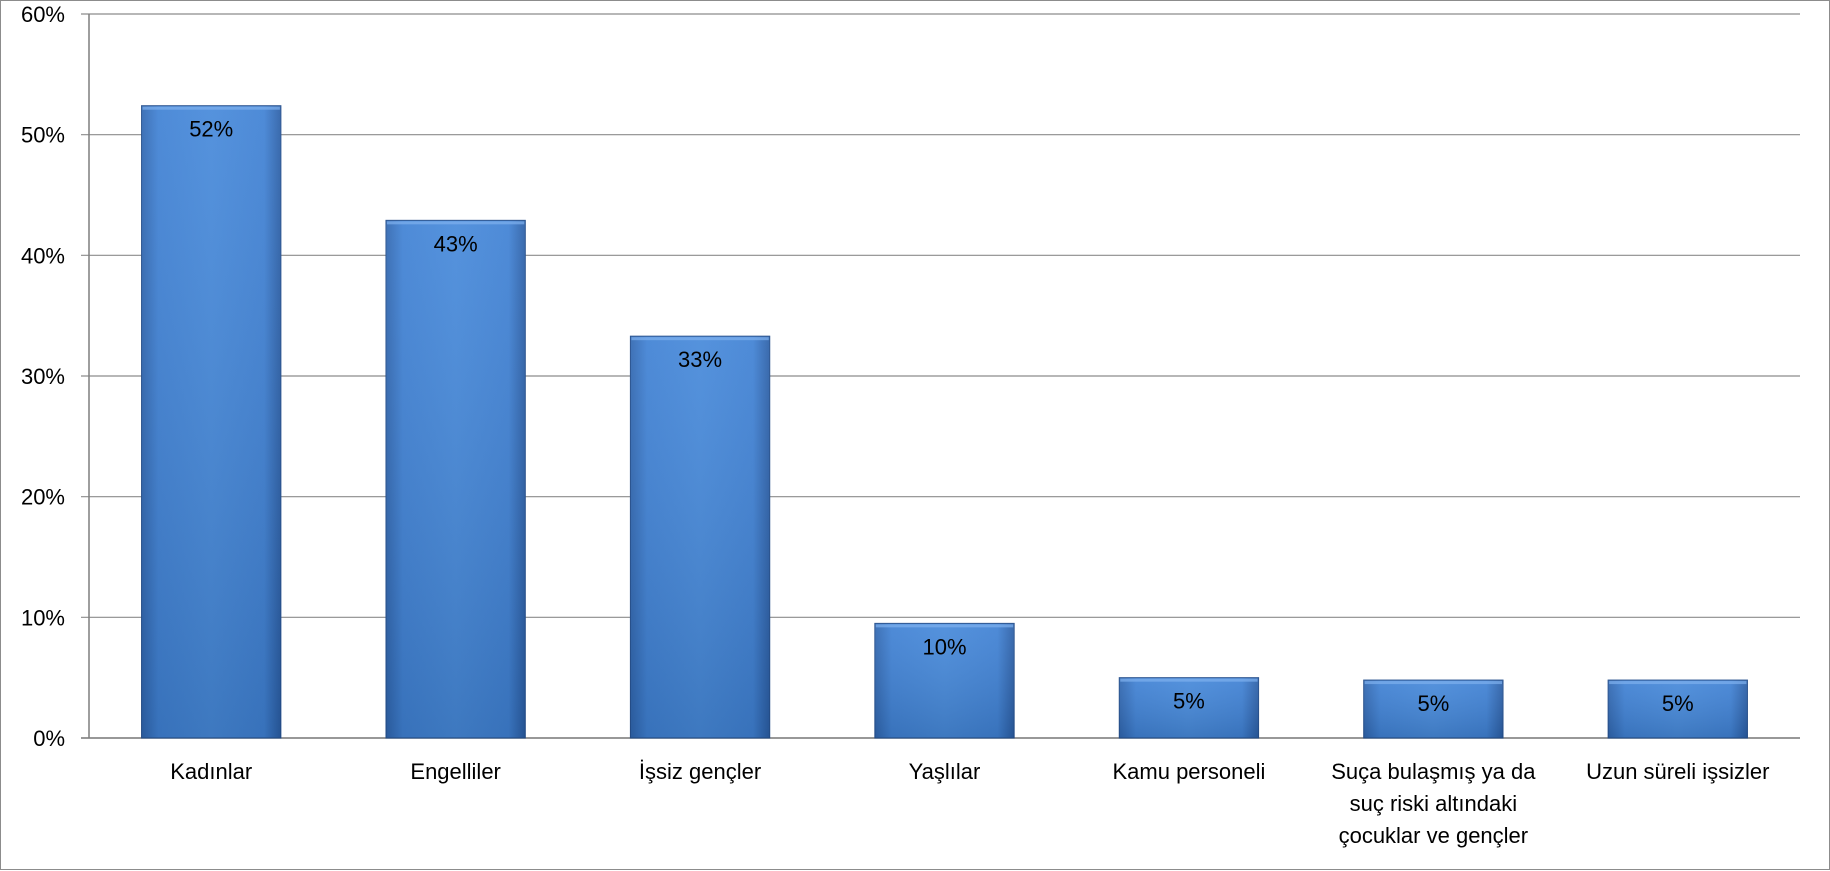 The height and width of the screenshot is (871, 1830). I want to click on data-label: 52%, so click(211, 129).